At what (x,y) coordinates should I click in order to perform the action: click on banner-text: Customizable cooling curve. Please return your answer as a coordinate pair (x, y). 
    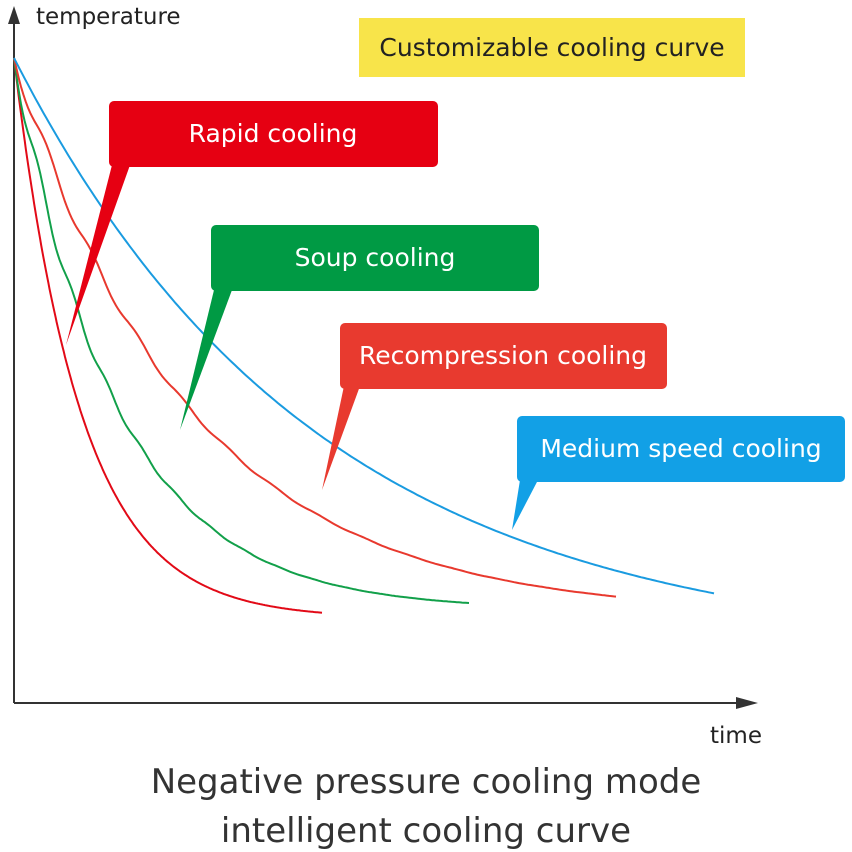
    Looking at the image, I should click on (551, 47).